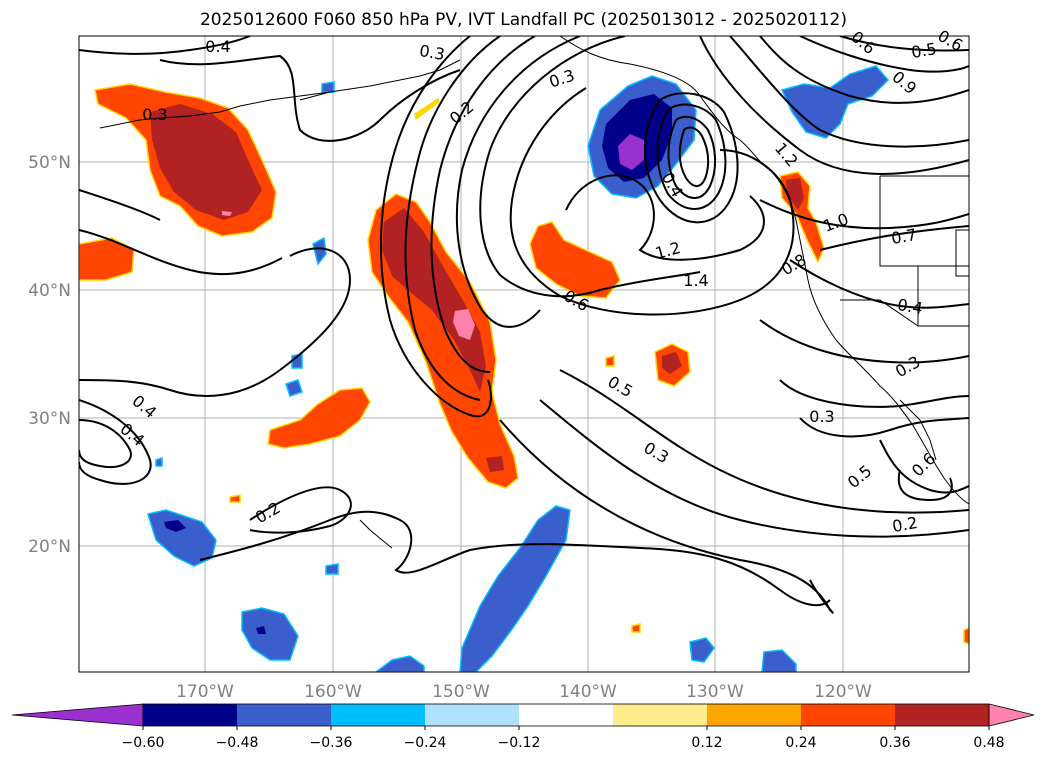 The width and height of the screenshot is (1047, 765). Describe the element at coordinates (924, 50) in the screenshot. I see `contour-label: 0.5` at that location.